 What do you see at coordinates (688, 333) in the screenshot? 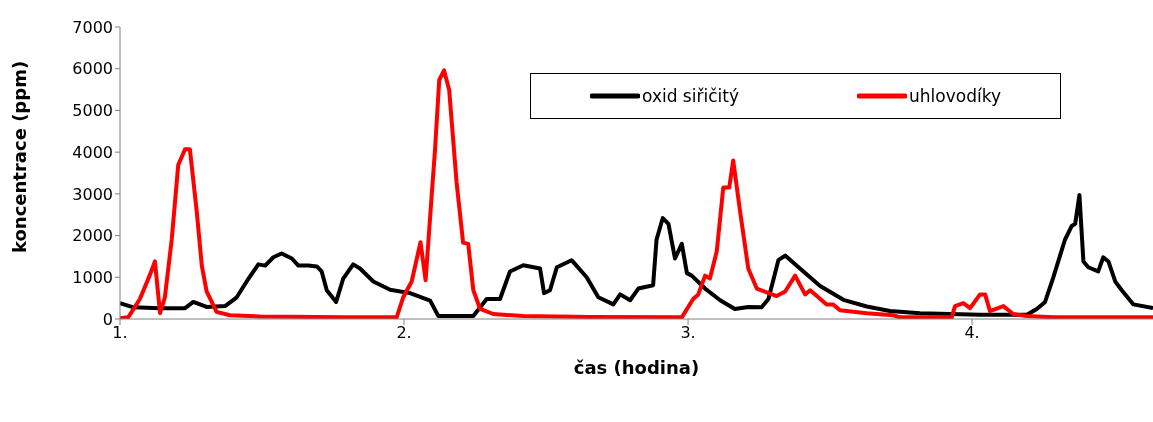
I see `x-tick-label: 3.` at bounding box center [688, 333].